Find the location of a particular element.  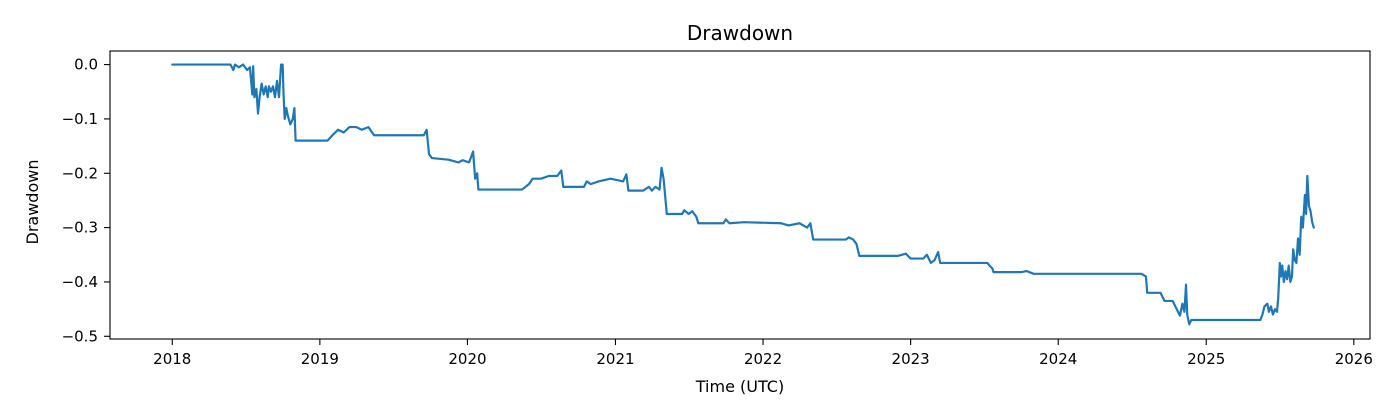

y-tick-label: 0.0 is located at coordinates (86, 65).